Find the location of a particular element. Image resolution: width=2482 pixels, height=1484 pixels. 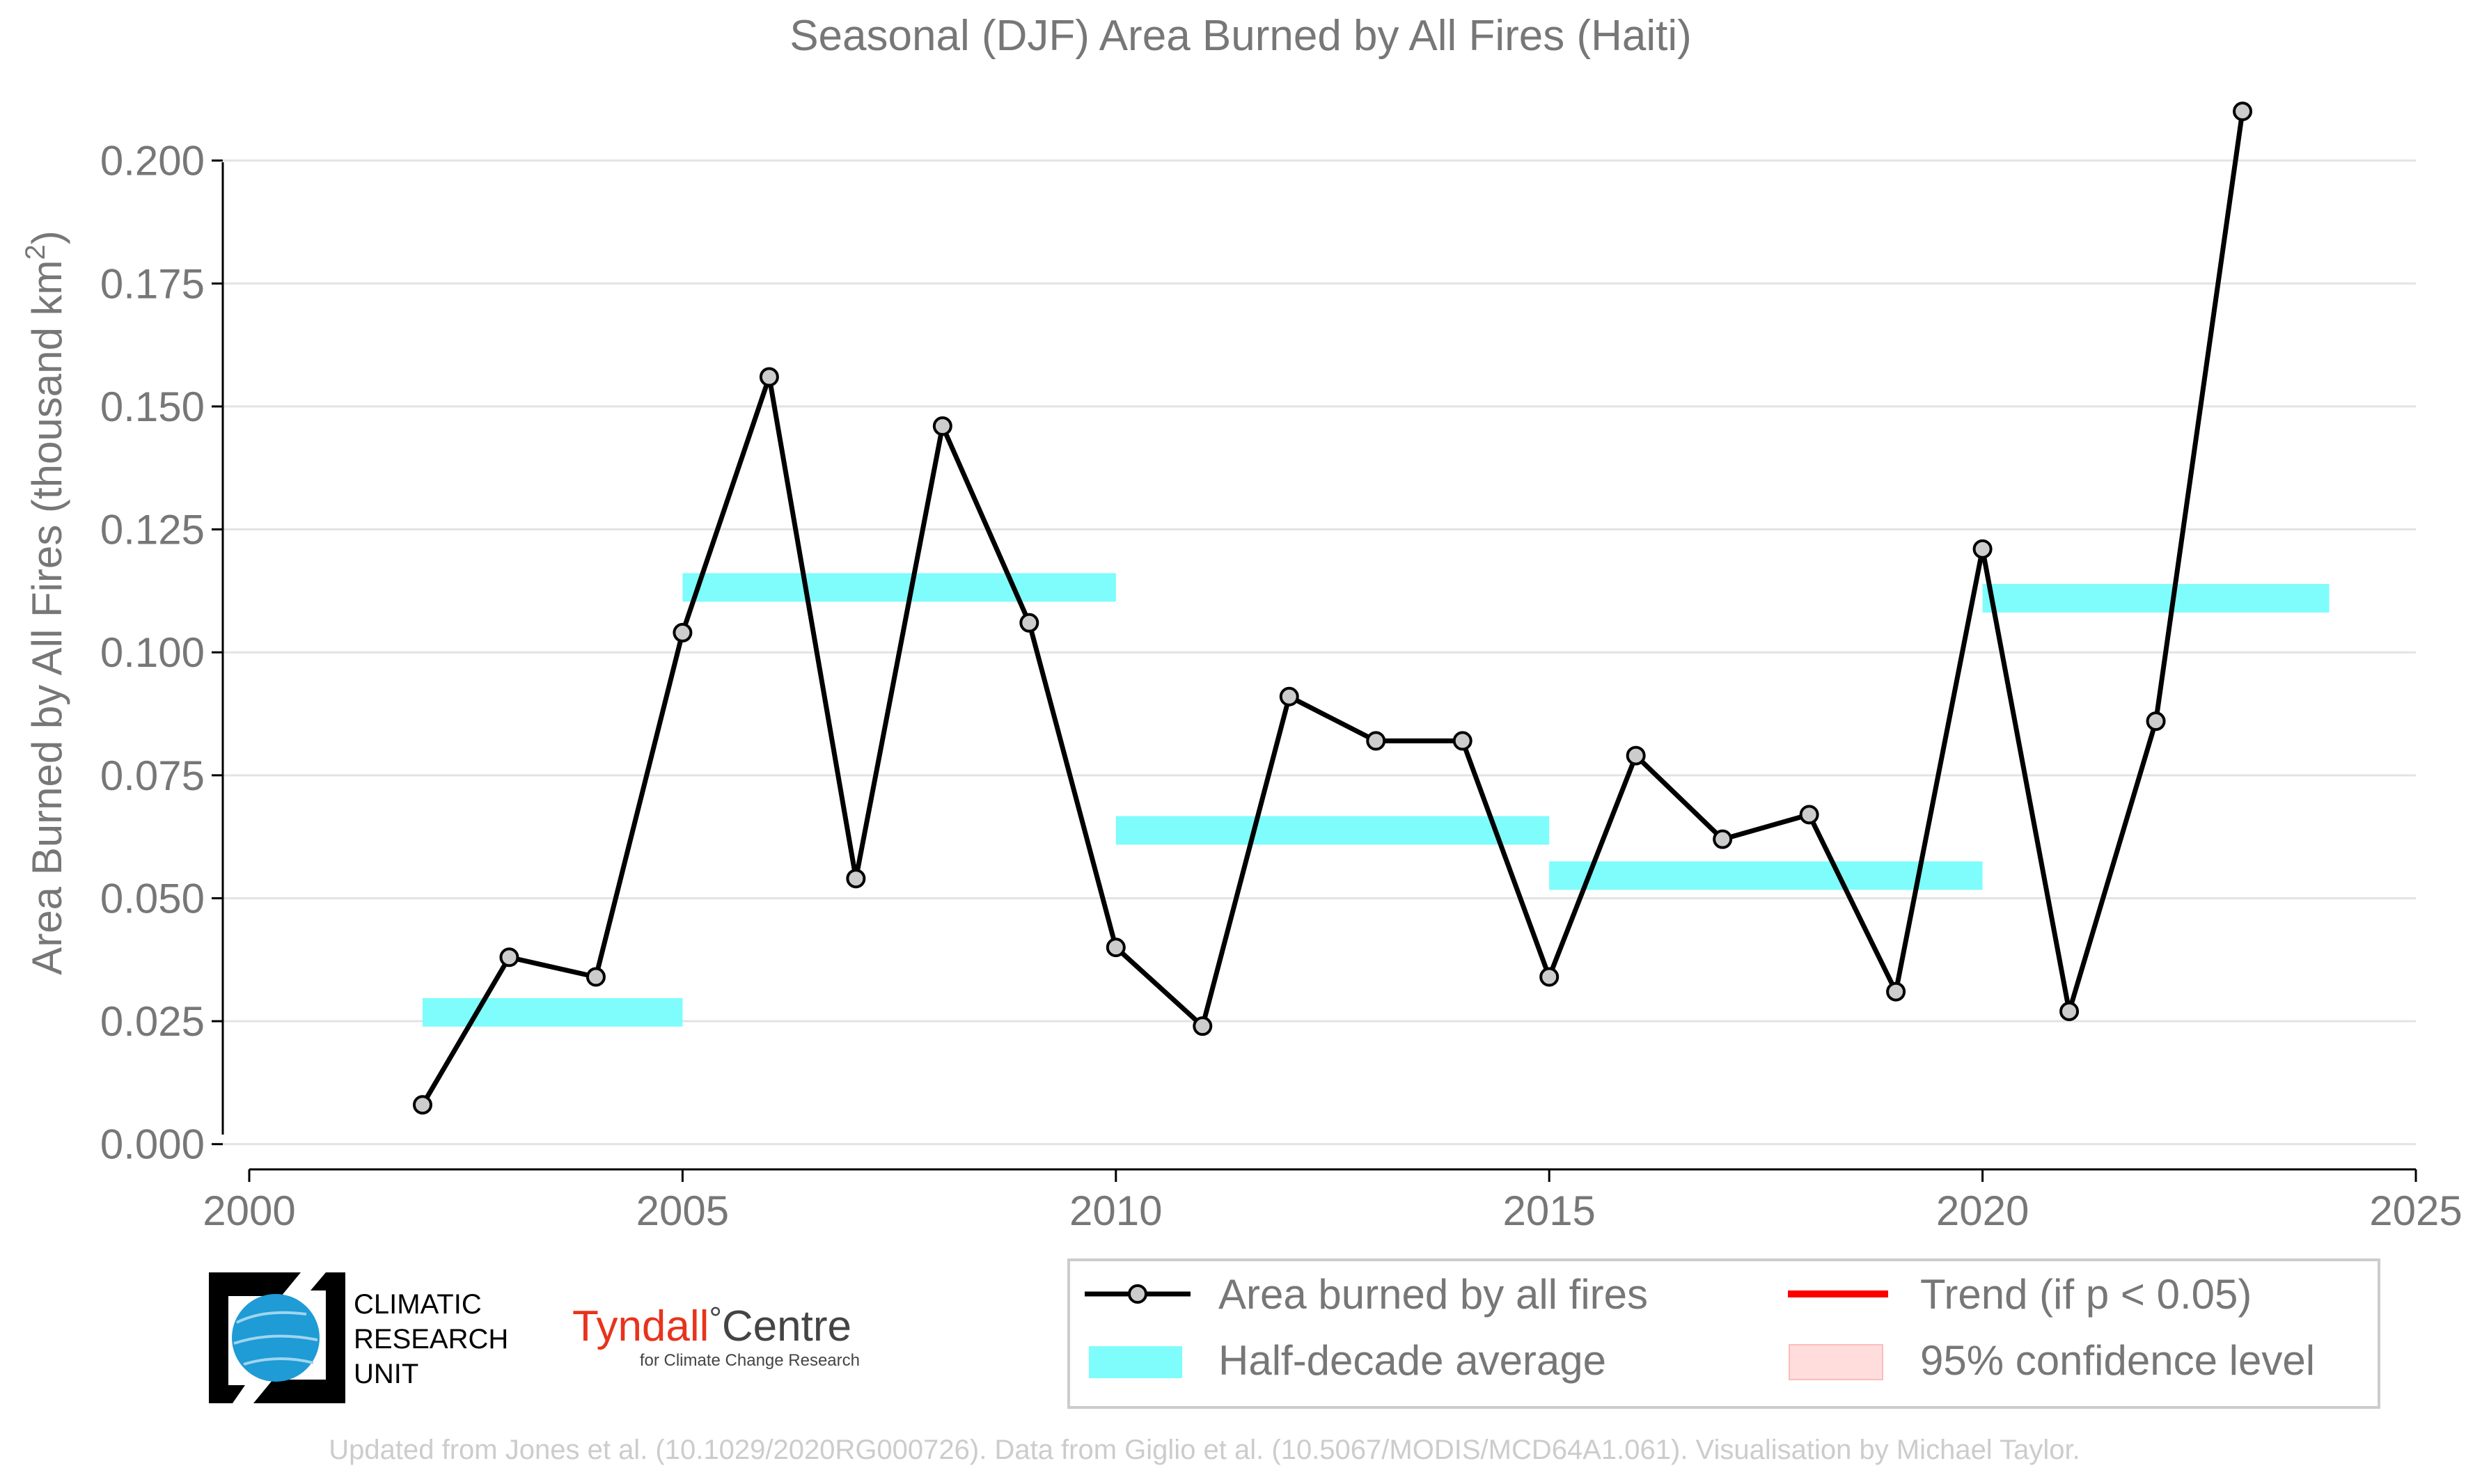

y-tick-label: 0.175 is located at coordinates (152, 283).